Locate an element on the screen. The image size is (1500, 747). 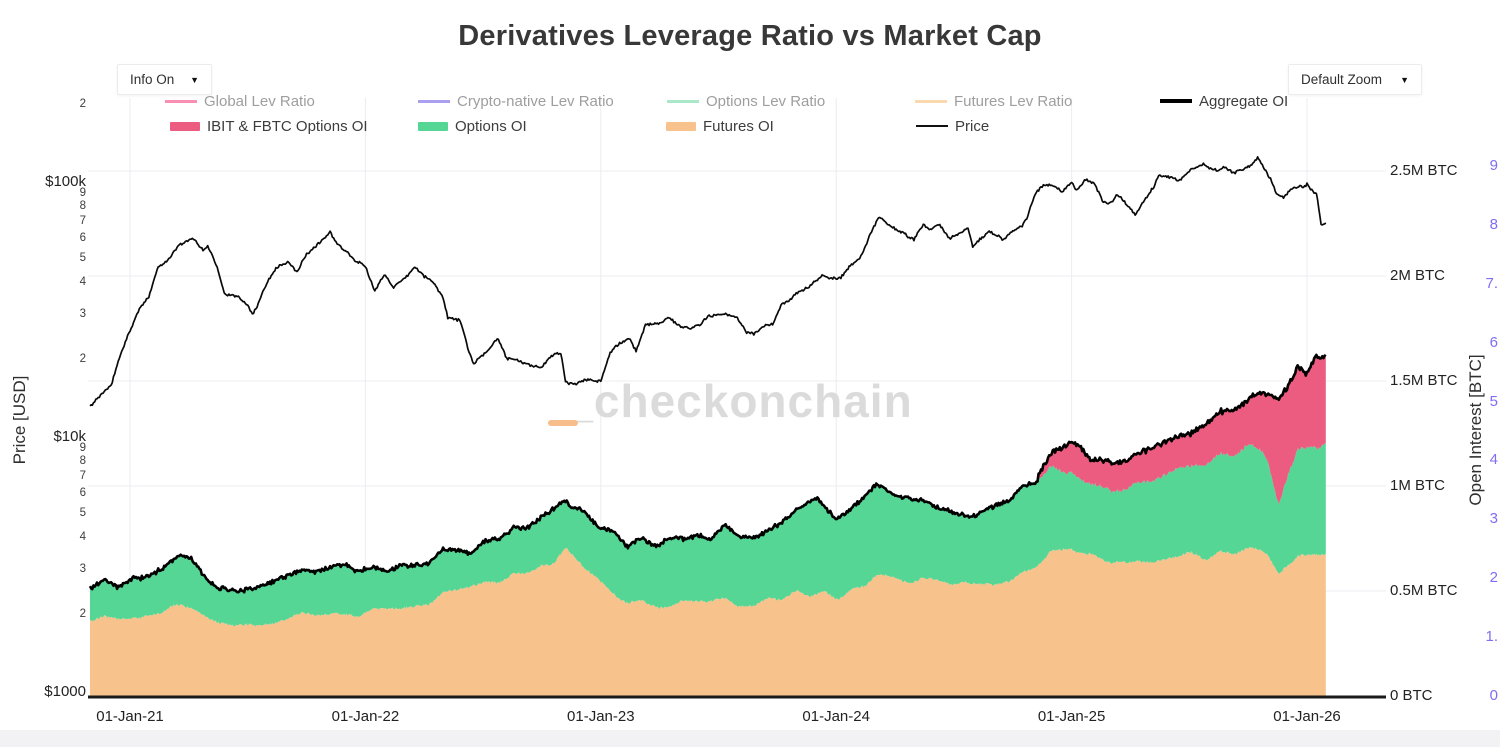
legend-label: IBIT & FBTC Options OI is located at coordinates (287, 126).